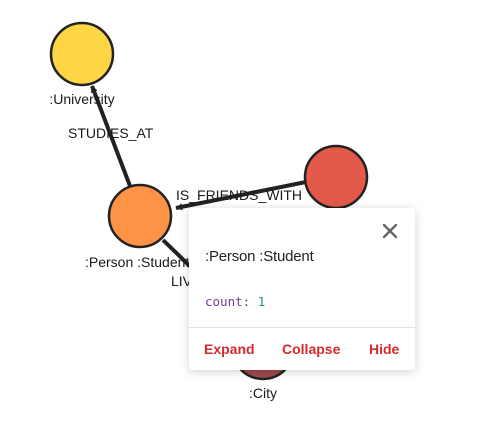  What do you see at coordinates (302, 327) in the screenshot?
I see `popup-divider` at bounding box center [302, 327].